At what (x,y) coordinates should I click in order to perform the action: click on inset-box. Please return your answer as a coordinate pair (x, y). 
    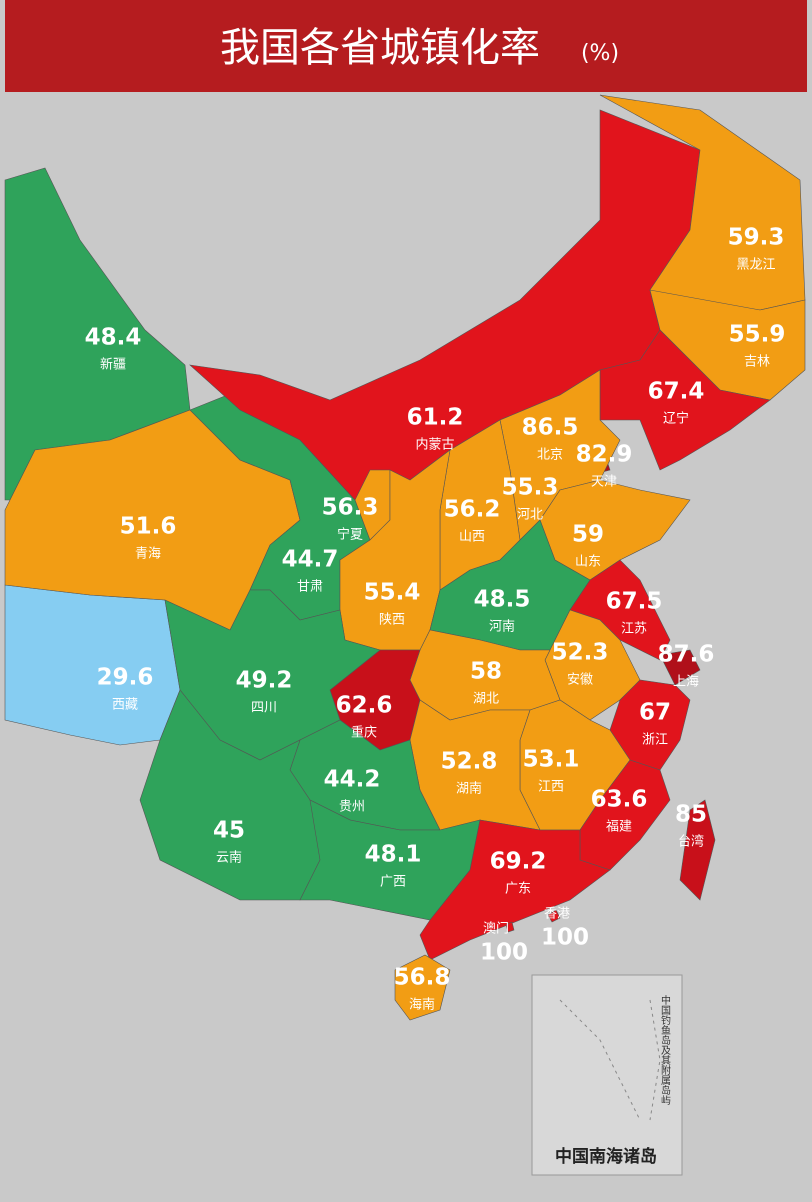
    Looking at the image, I should click on (607, 1075).